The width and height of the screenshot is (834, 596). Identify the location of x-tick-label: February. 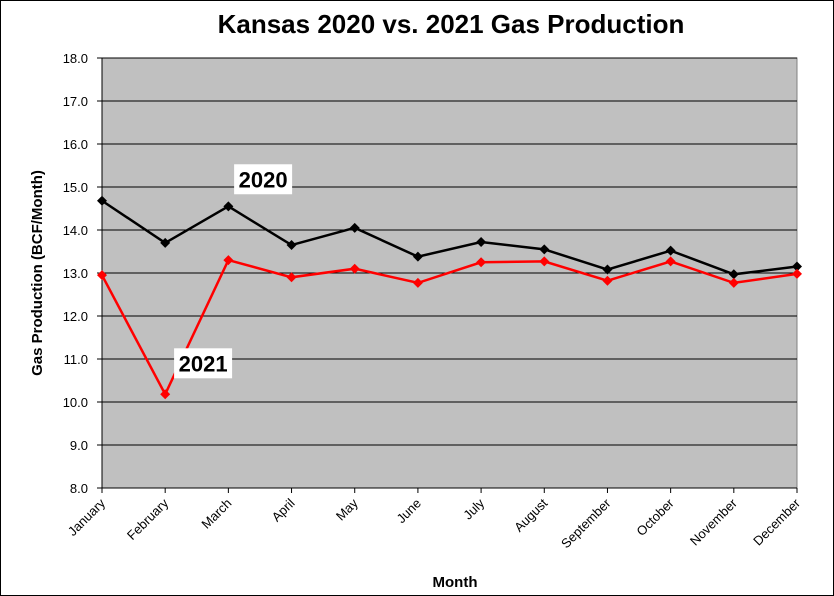
(148, 519).